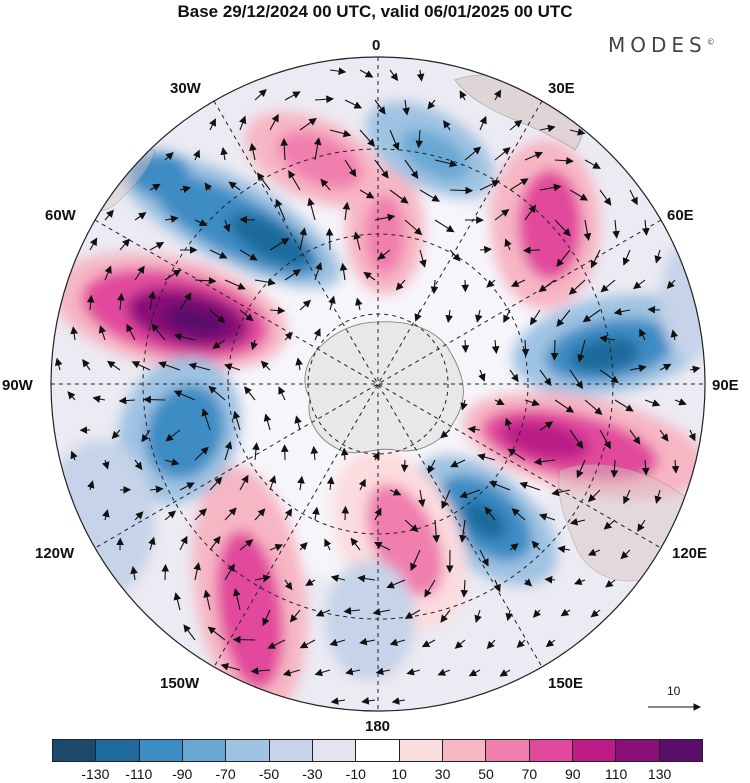 The height and width of the screenshot is (783, 750). What do you see at coordinates (690, 553) in the screenshot?
I see `lon-label-120e: 120E` at bounding box center [690, 553].